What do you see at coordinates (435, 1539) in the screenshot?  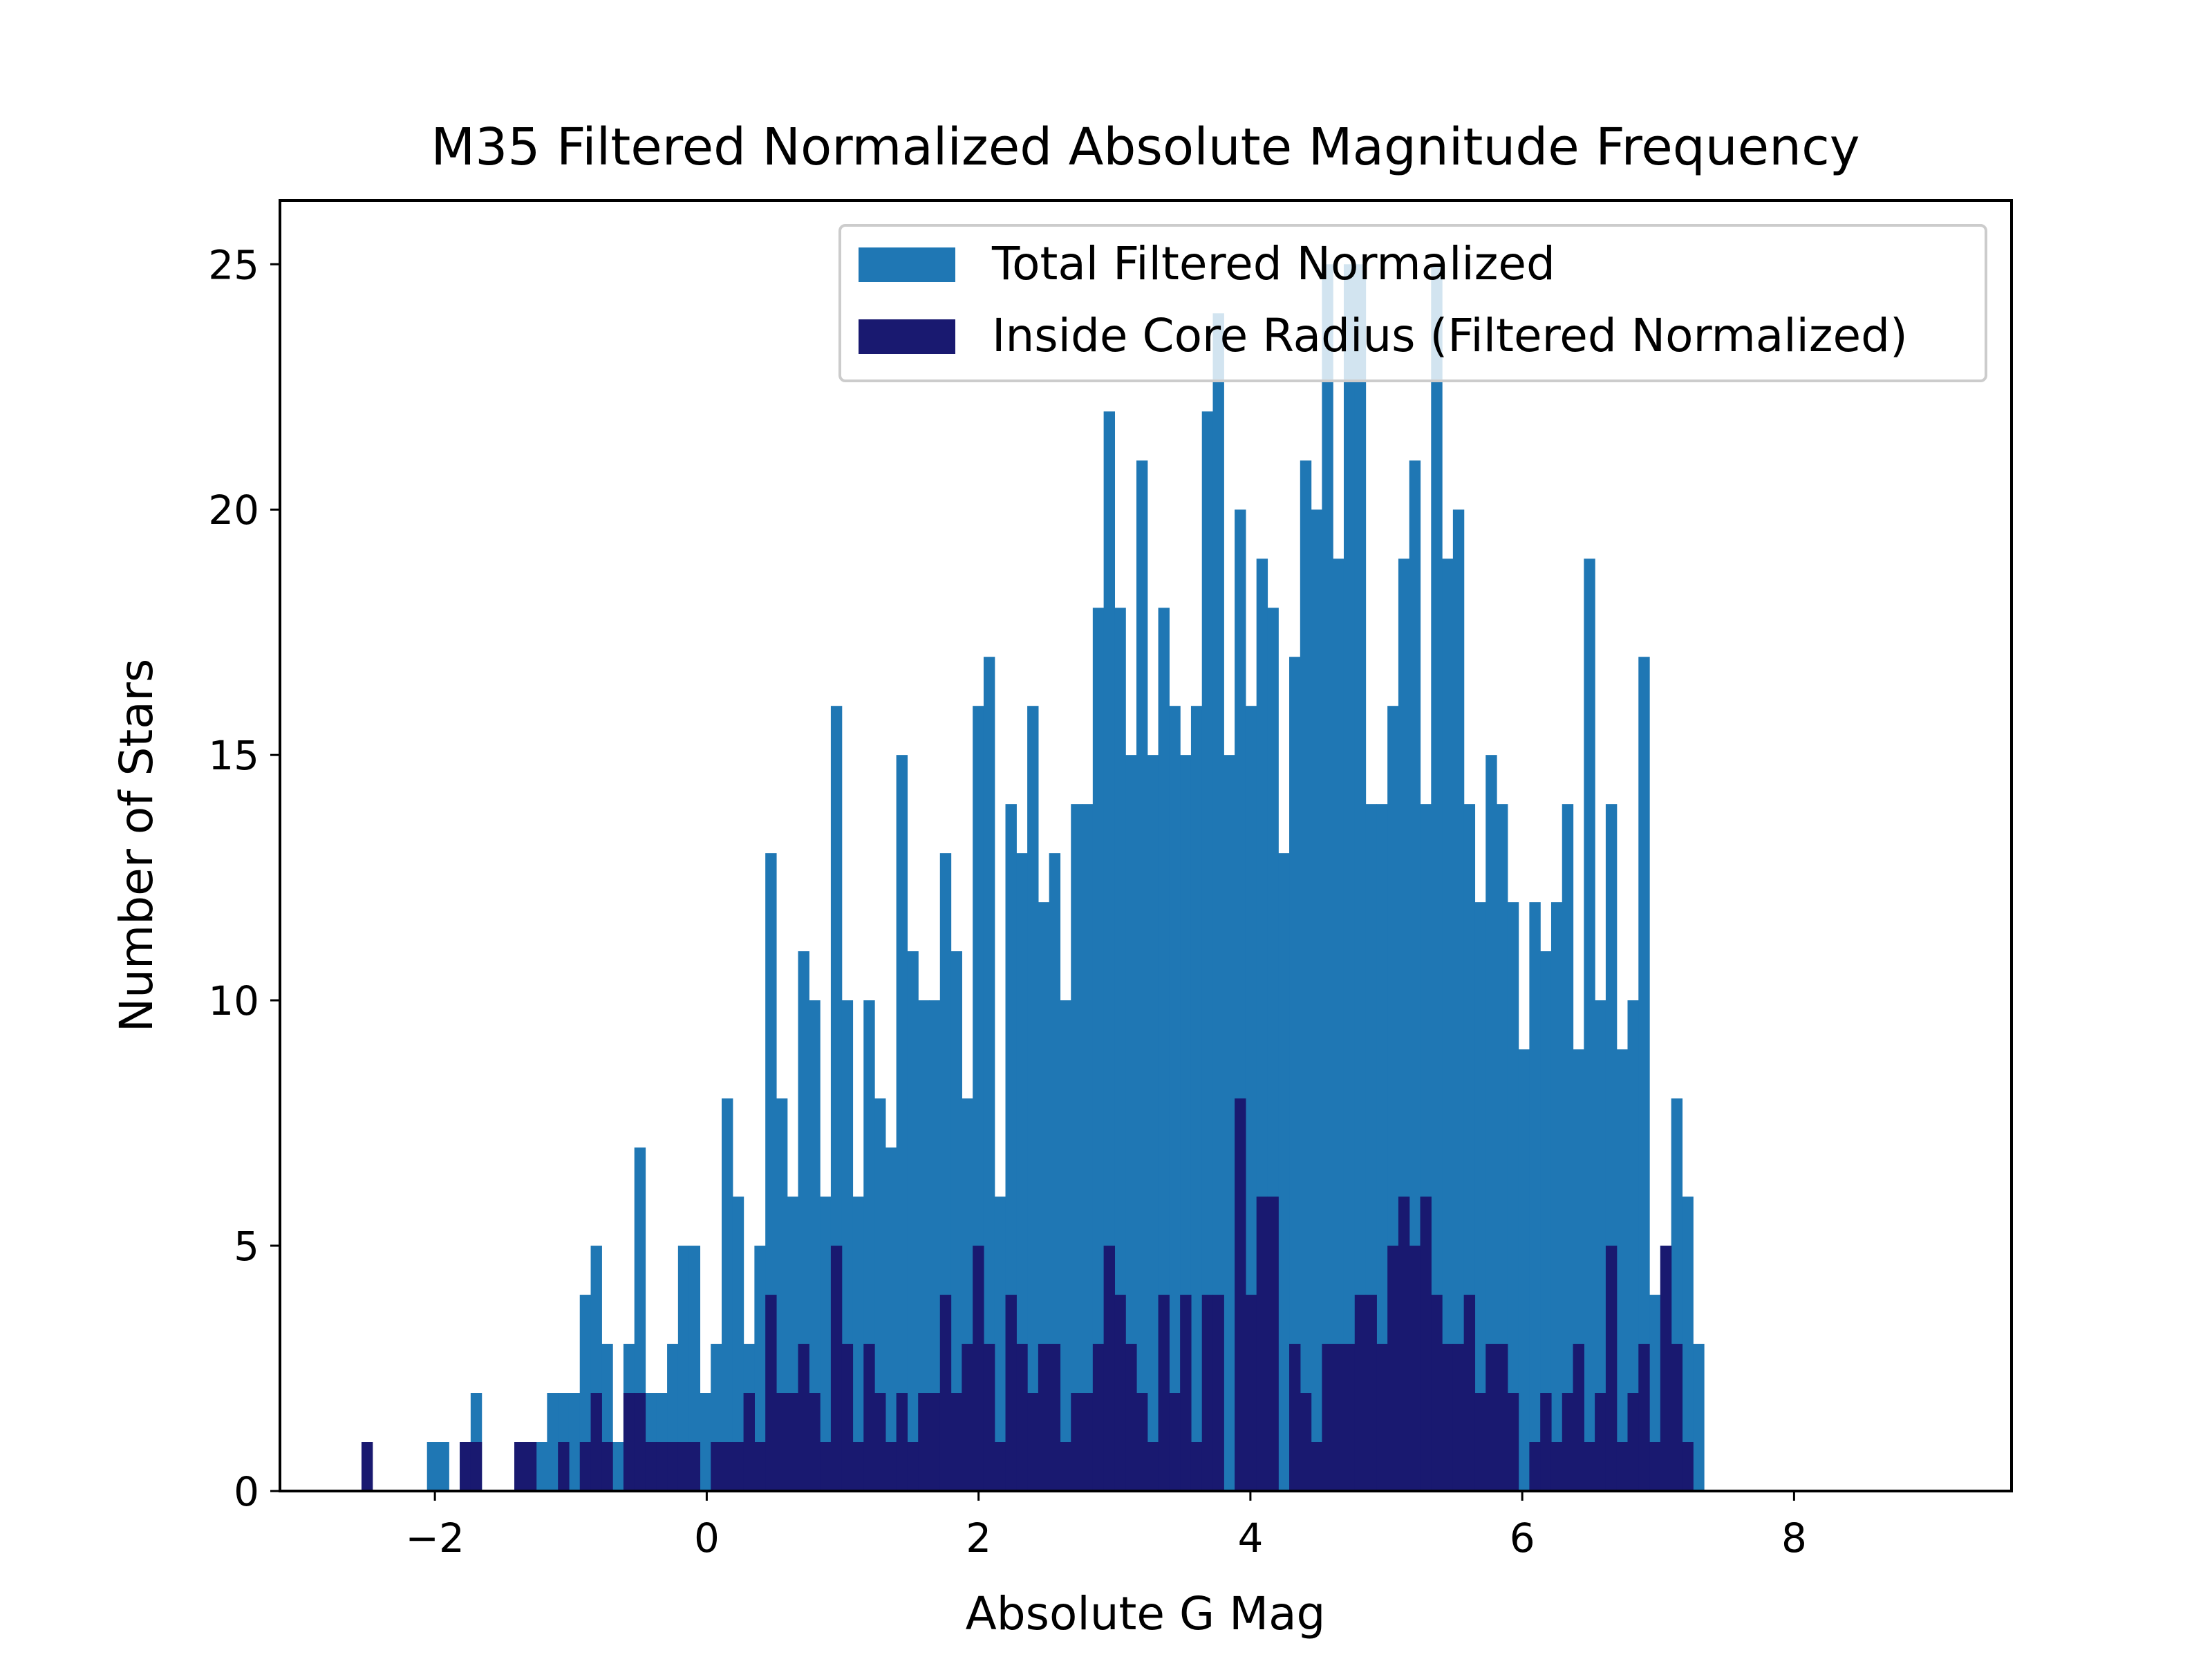 I see `x-tick-label: −2` at bounding box center [435, 1539].